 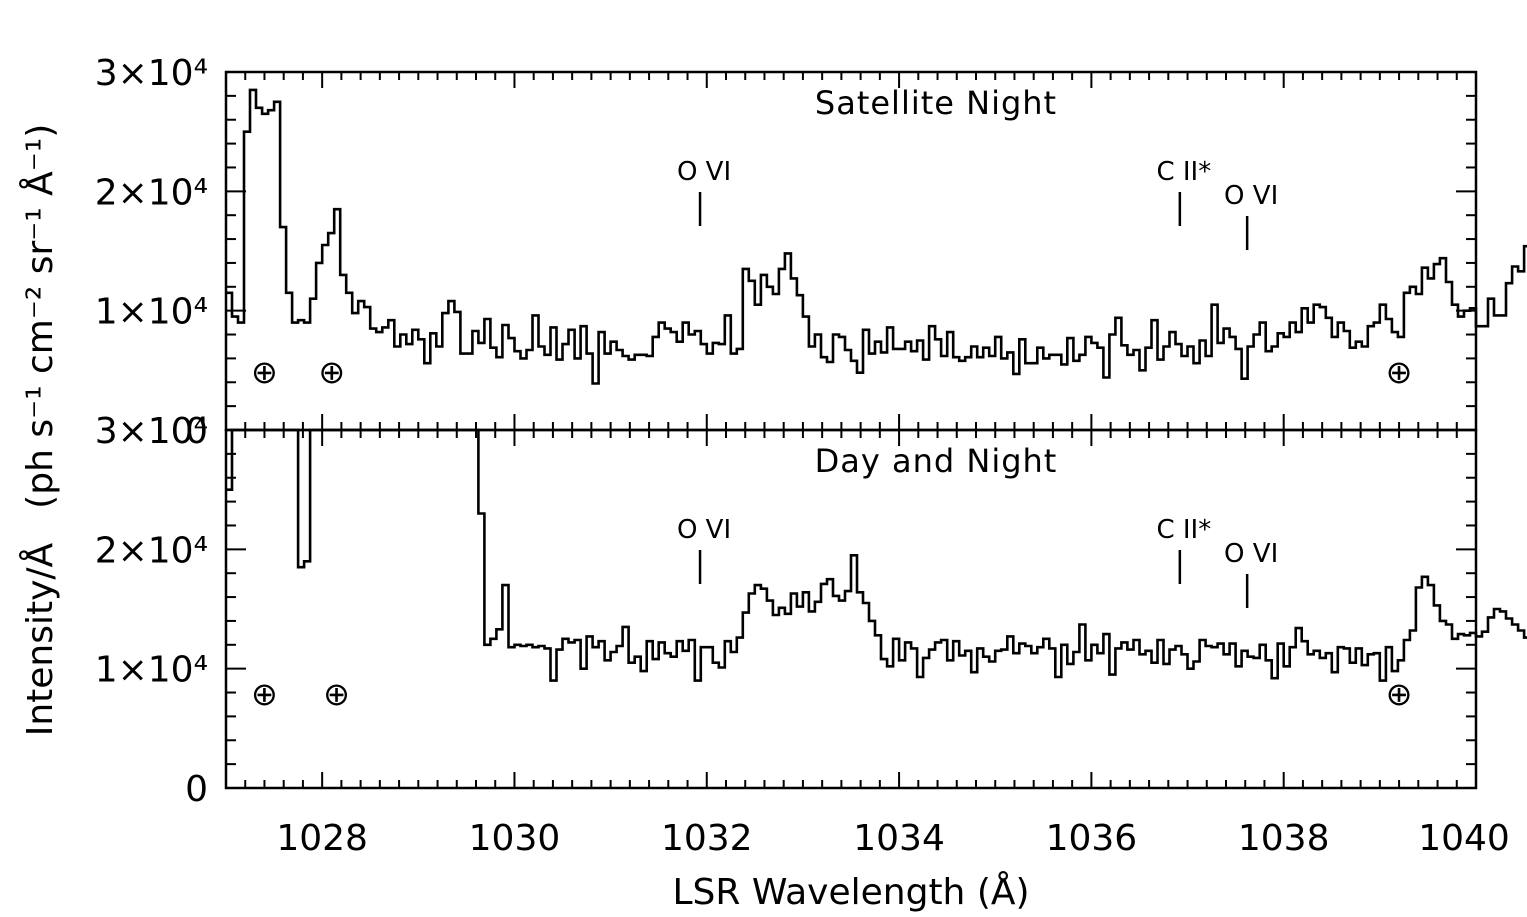 What do you see at coordinates (831, 694) in the screenshot?
I see `earth-symbols-bottom: ⊕ ⊕ ⊕` at bounding box center [831, 694].